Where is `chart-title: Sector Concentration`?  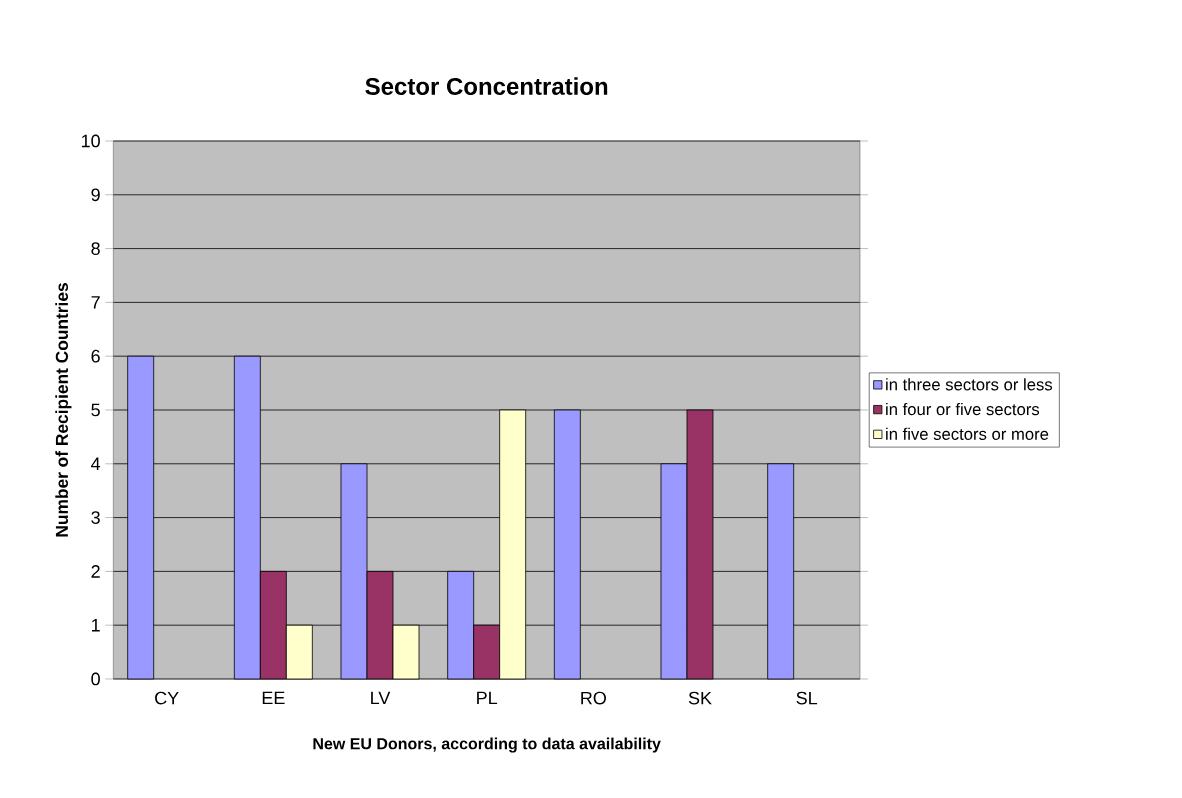 chart-title: Sector Concentration is located at coordinates (486, 86).